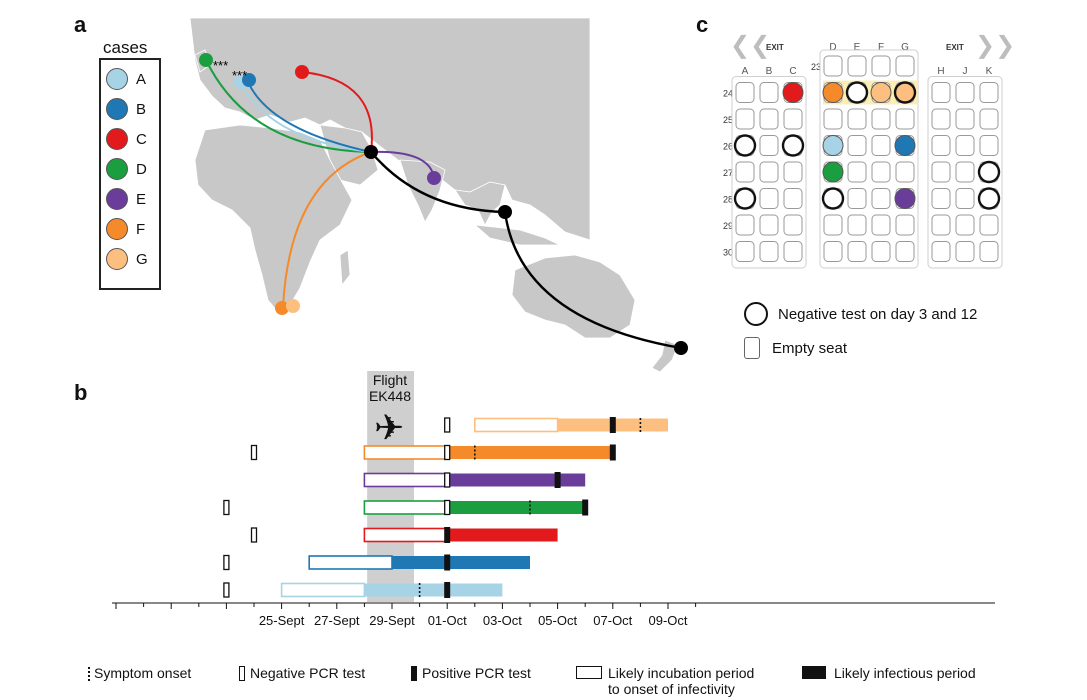 The height and width of the screenshot is (700, 1087). I want to click on legend-item-label: A, so click(141, 79).